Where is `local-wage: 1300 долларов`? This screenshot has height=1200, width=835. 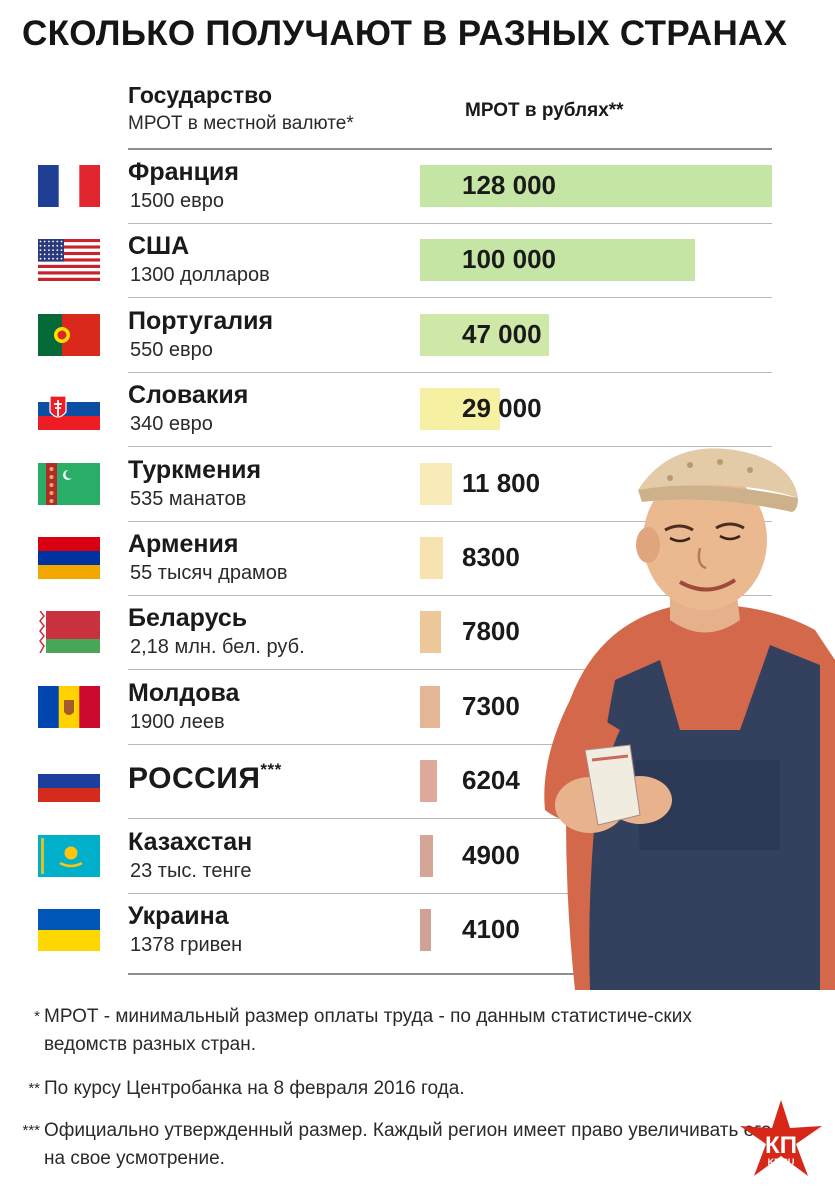
local-wage: 1300 долларов is located at coordinates (200, 275).